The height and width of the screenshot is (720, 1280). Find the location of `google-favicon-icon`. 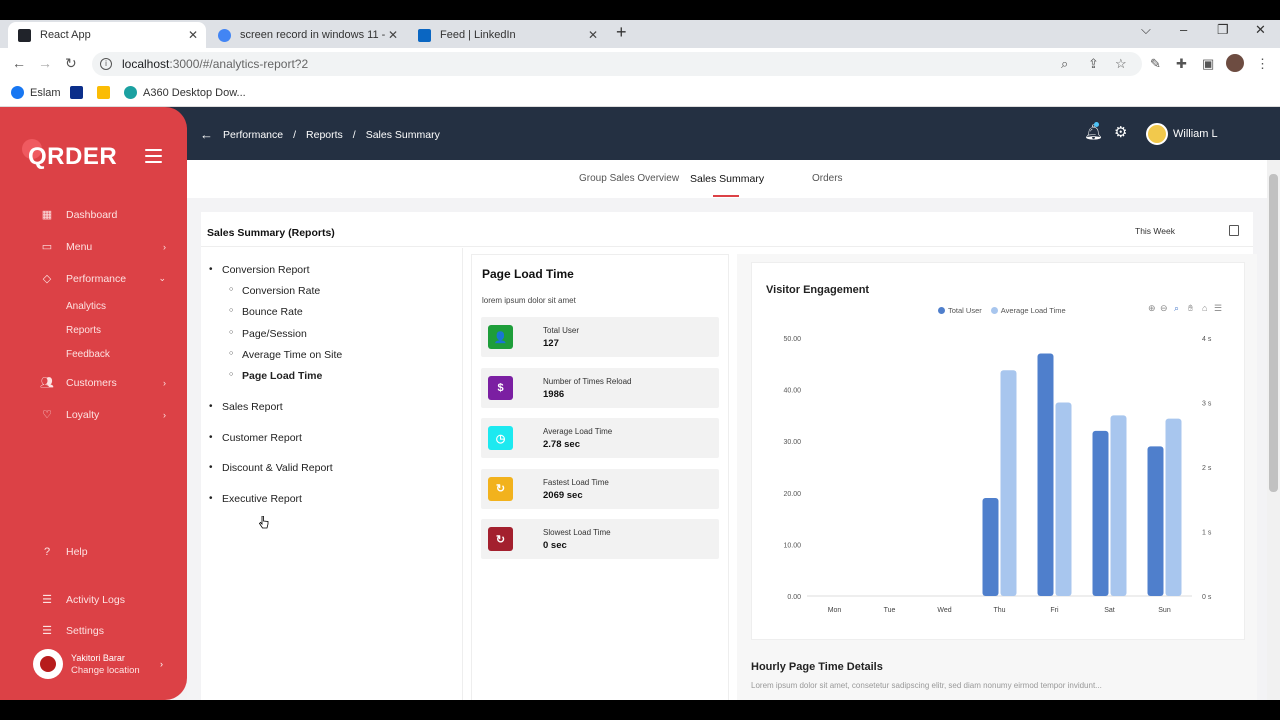

google-favicon-icon is located at coordinates (224, 35).